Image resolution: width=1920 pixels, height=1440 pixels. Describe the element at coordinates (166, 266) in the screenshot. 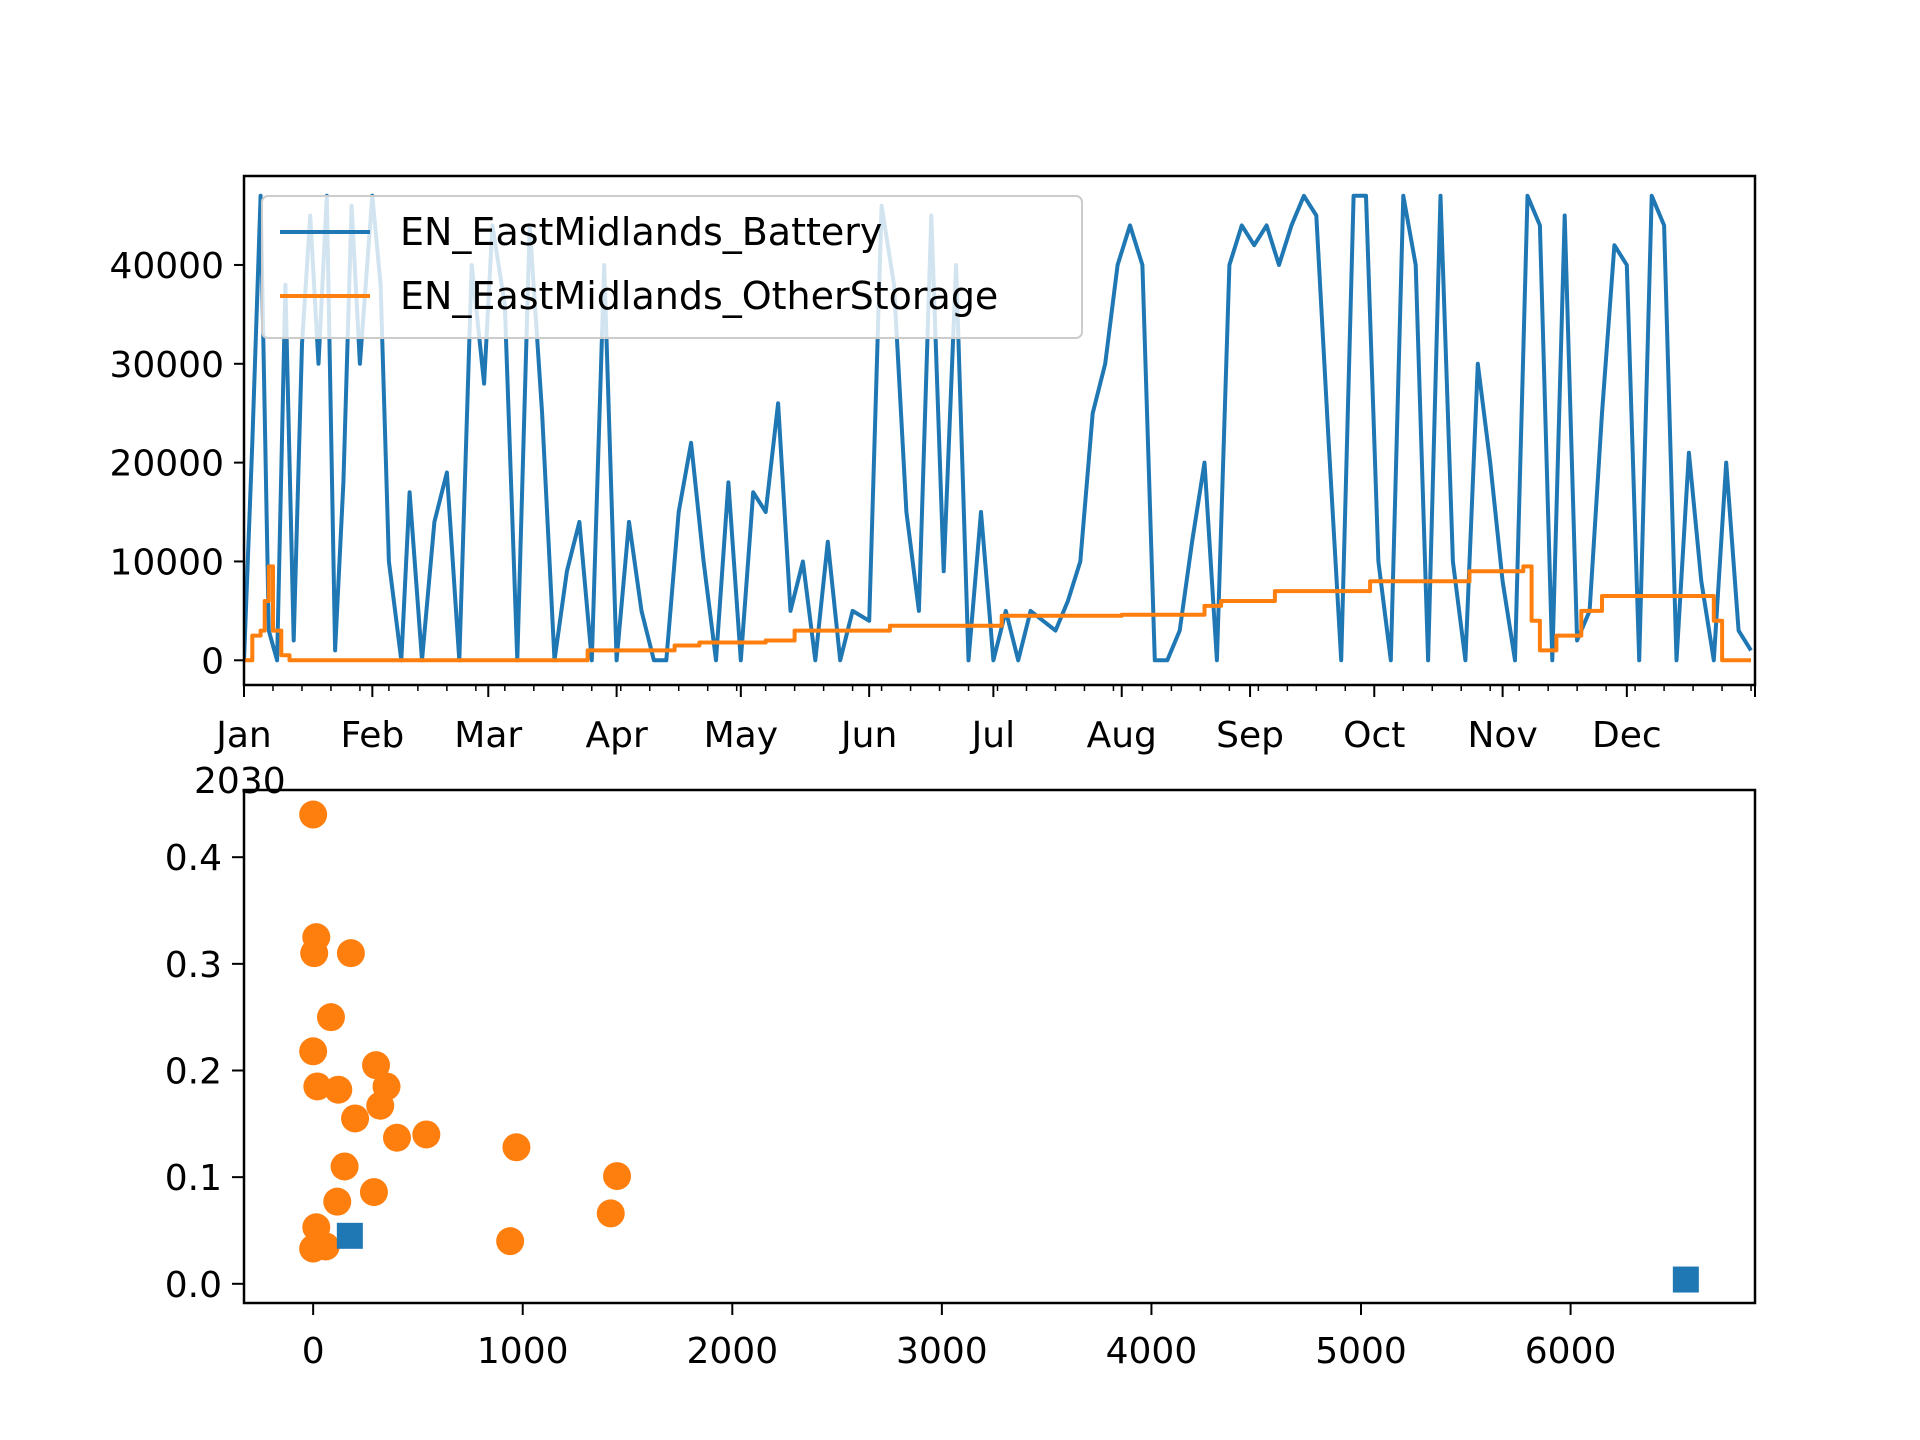

I see `y-tick-label: 40000` at that location.